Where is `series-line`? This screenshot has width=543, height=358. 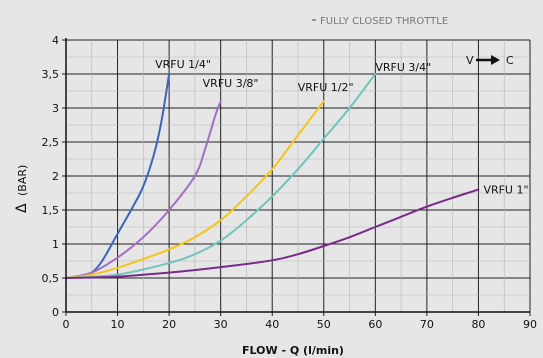 series-line is located at coordinates (143, 189).